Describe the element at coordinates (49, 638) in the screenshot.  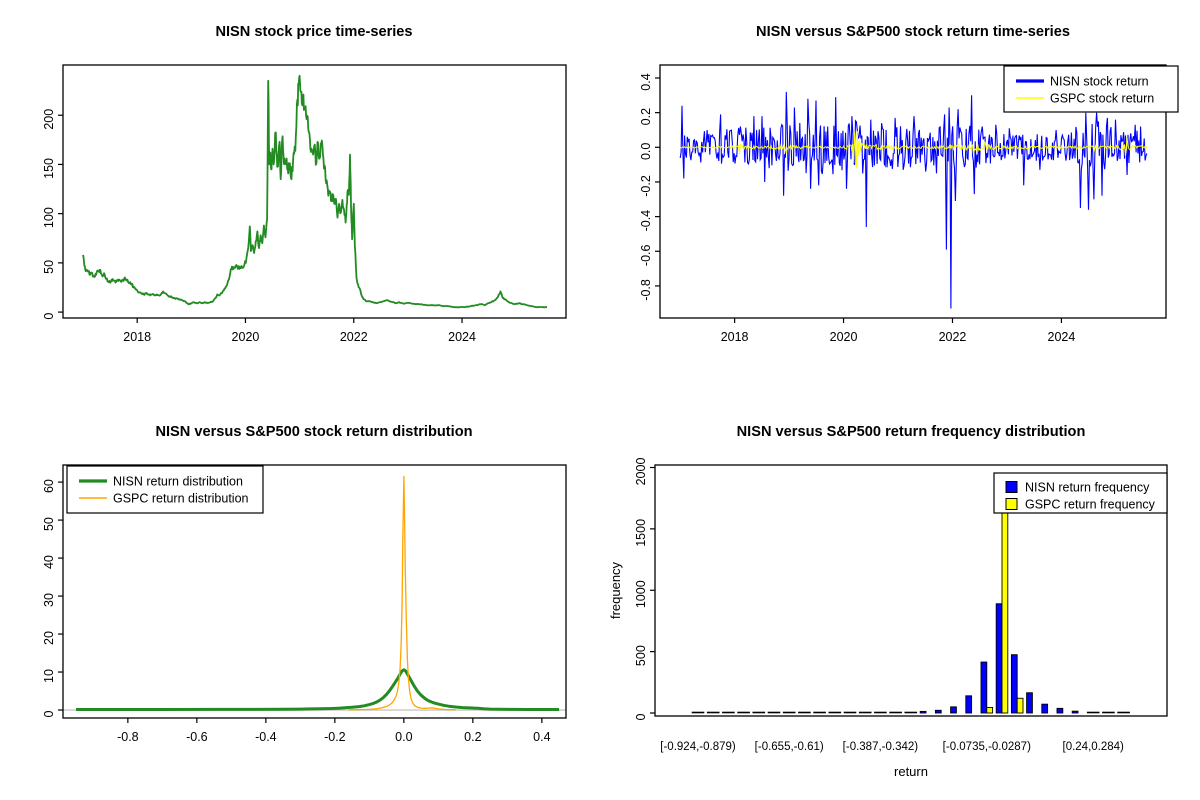
I see `y-tick-label: 20` at that location.